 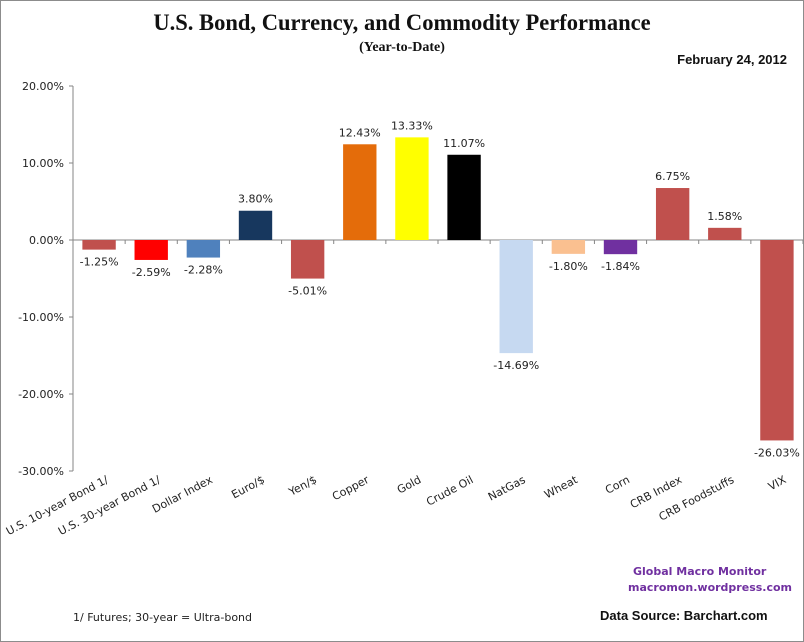 I want to click on category-label: Dollar Index, so click(x=182, y=494).